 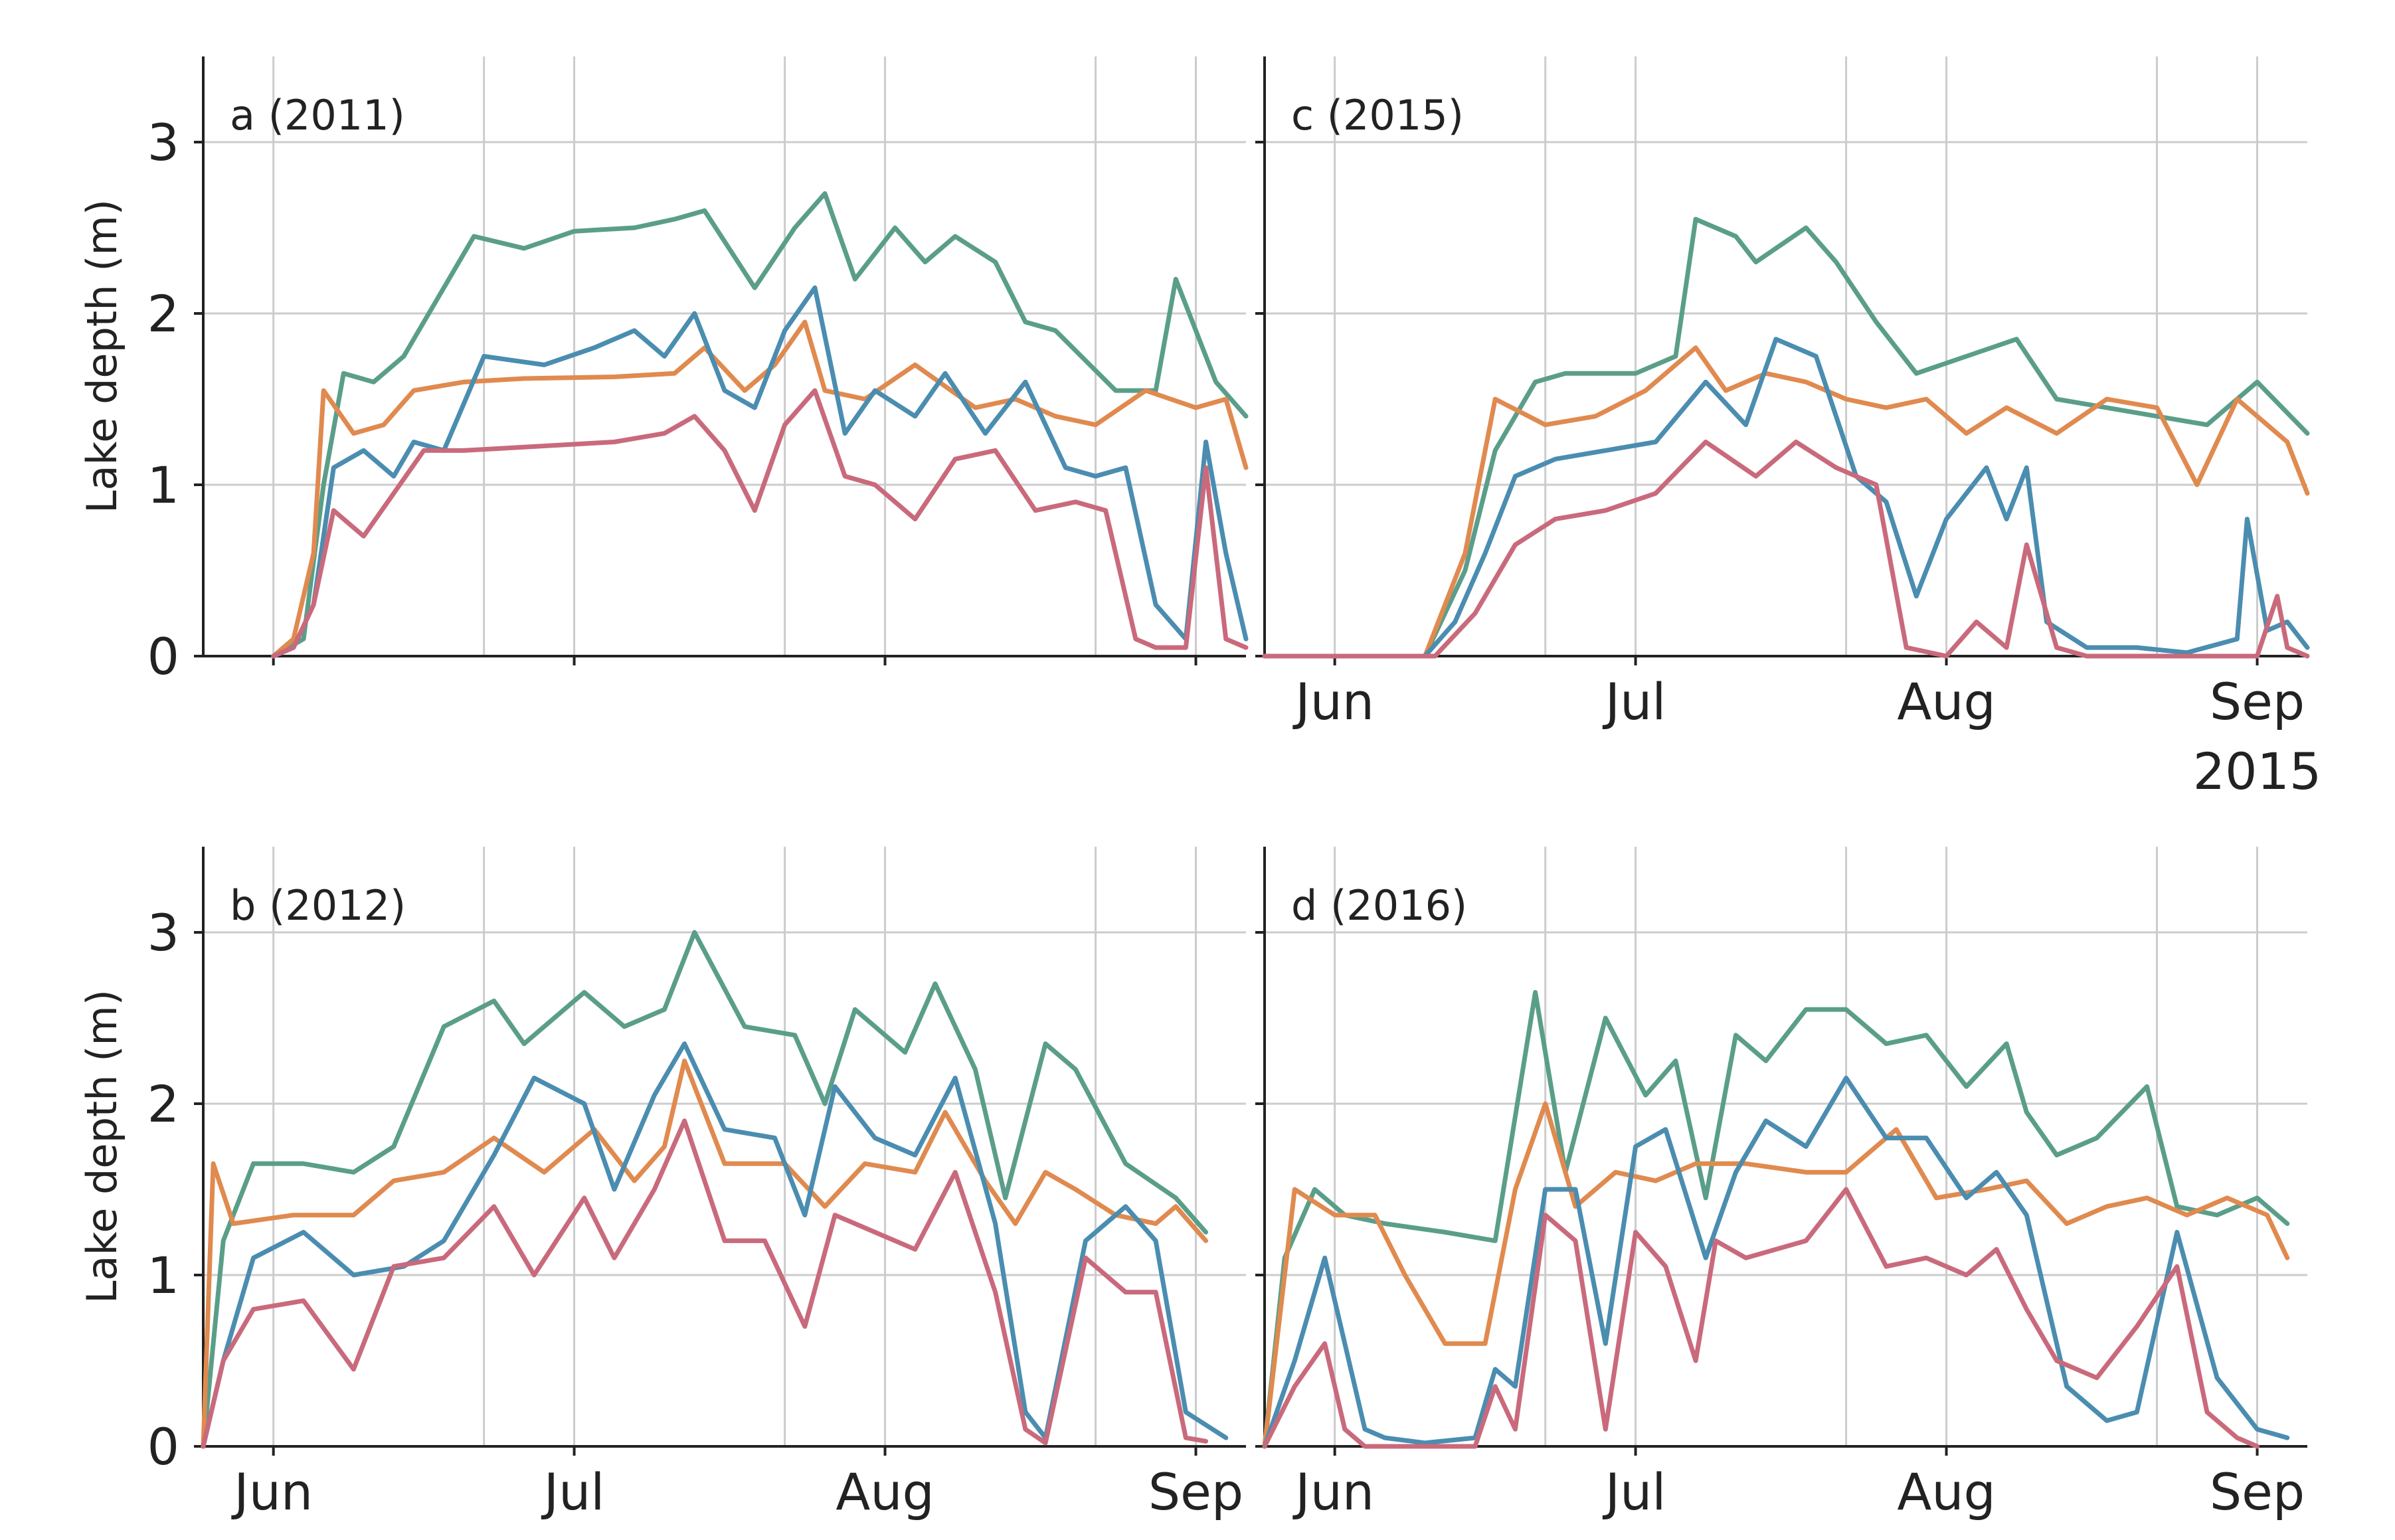 I want to click on panel-label: a (2011), so click(x=317, y=115).